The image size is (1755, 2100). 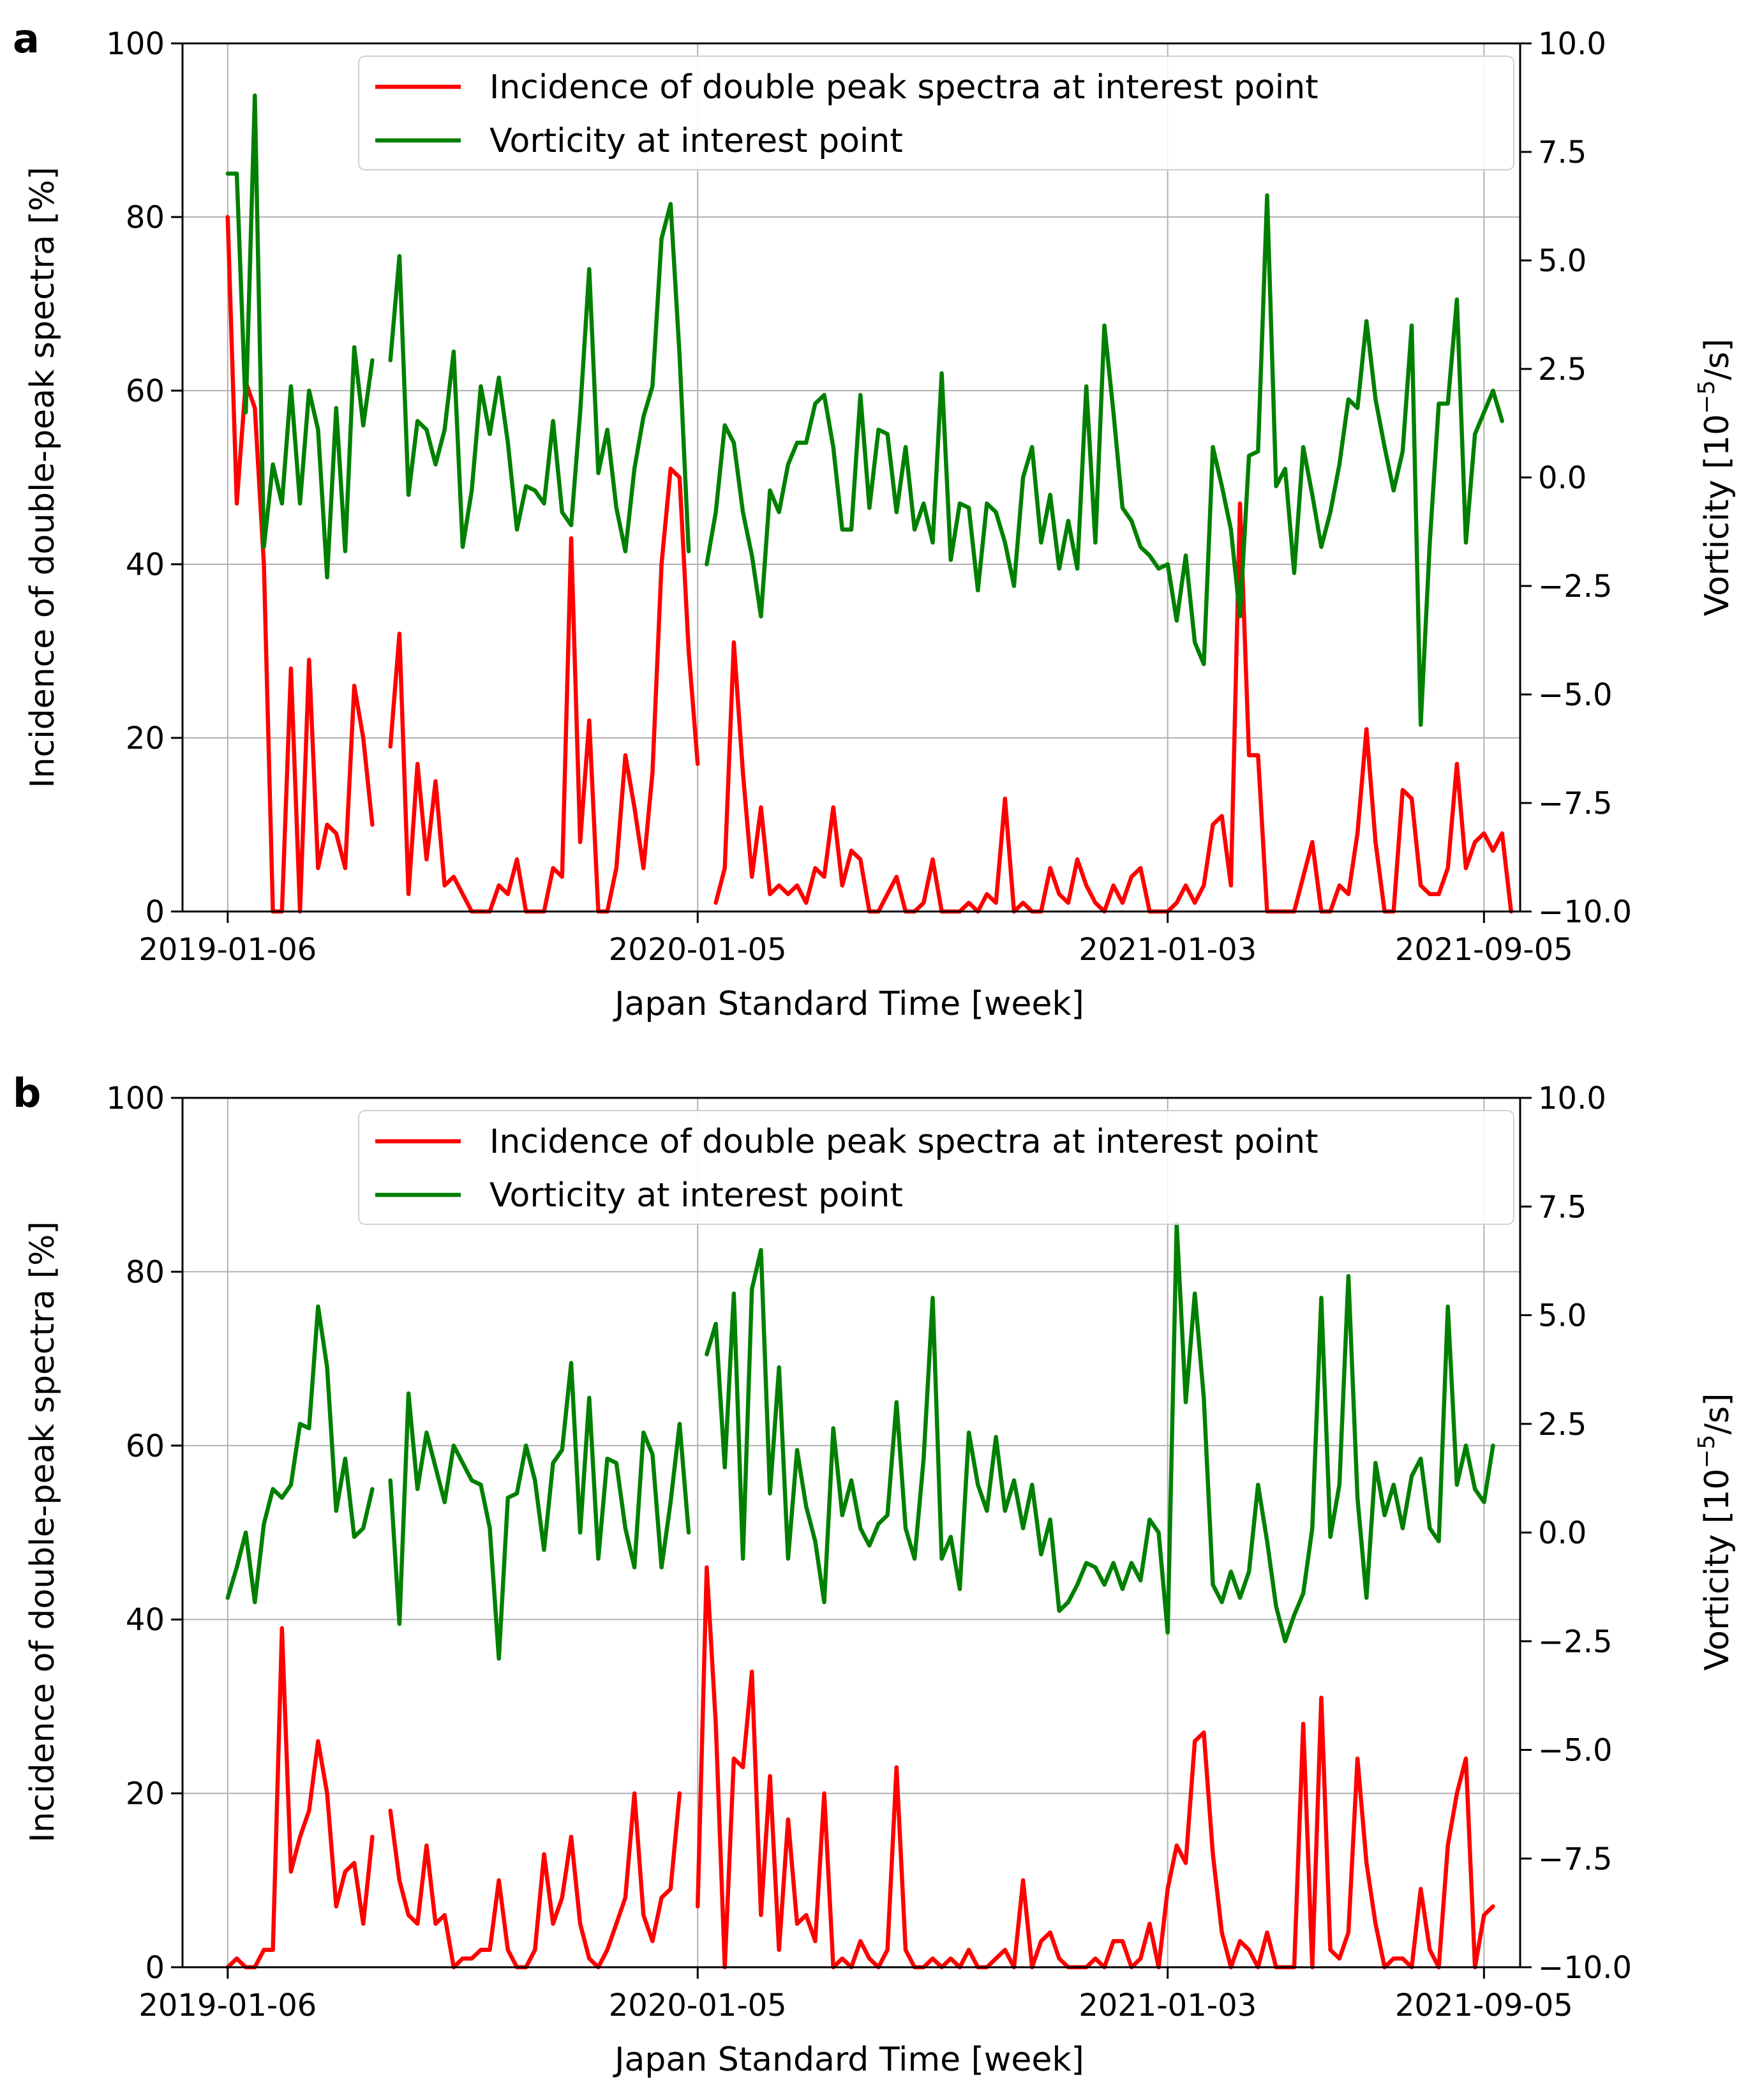 I want to click on panel-a-y2-tick-label: 5.0, so click(x=1563, y=261).